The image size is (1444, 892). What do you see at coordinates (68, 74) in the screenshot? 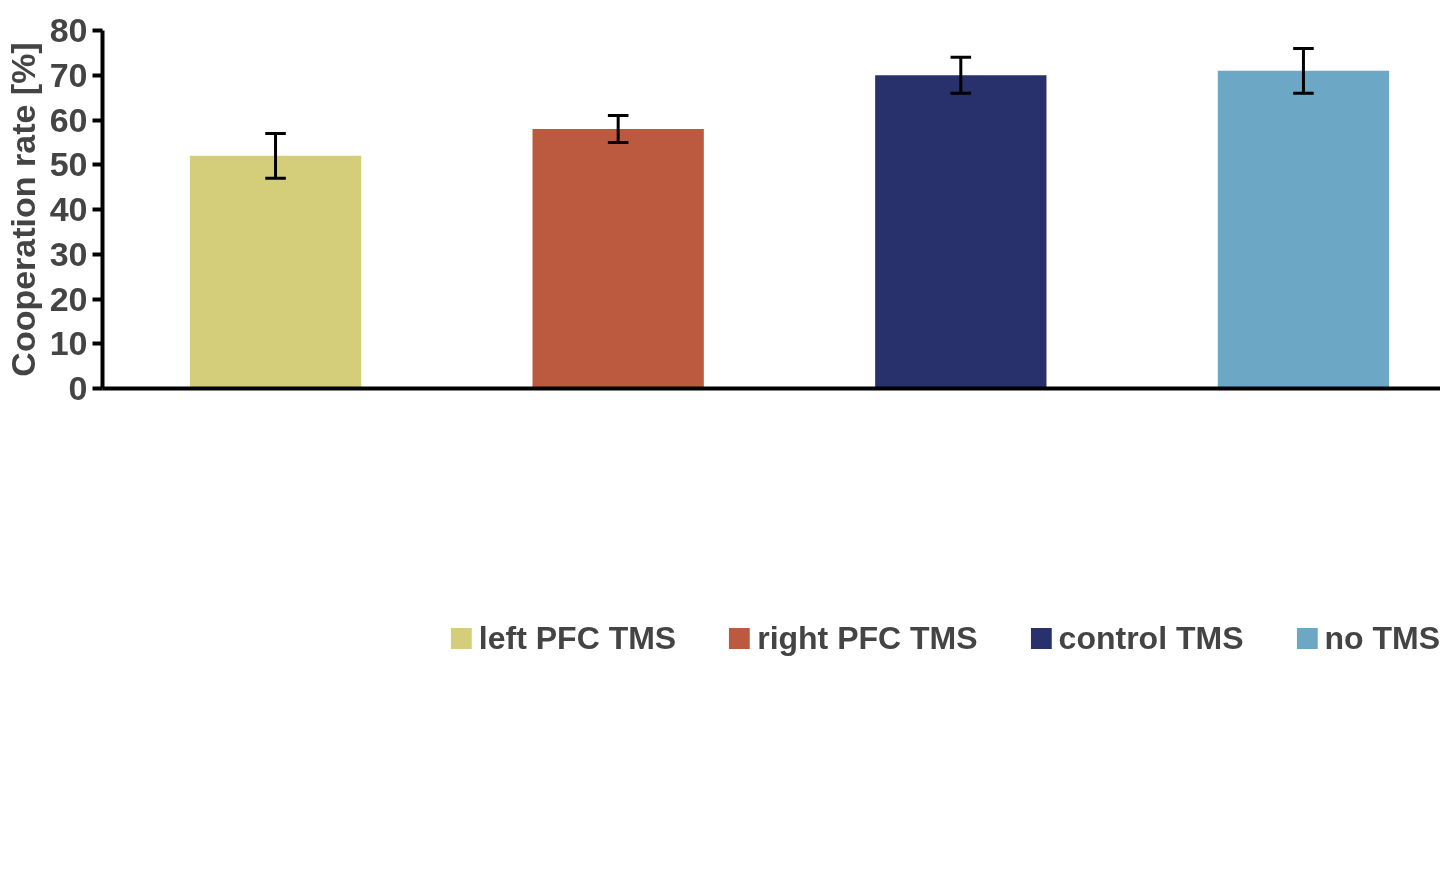
I see `y-tick-label: 70` at bounding box center [68, 74].